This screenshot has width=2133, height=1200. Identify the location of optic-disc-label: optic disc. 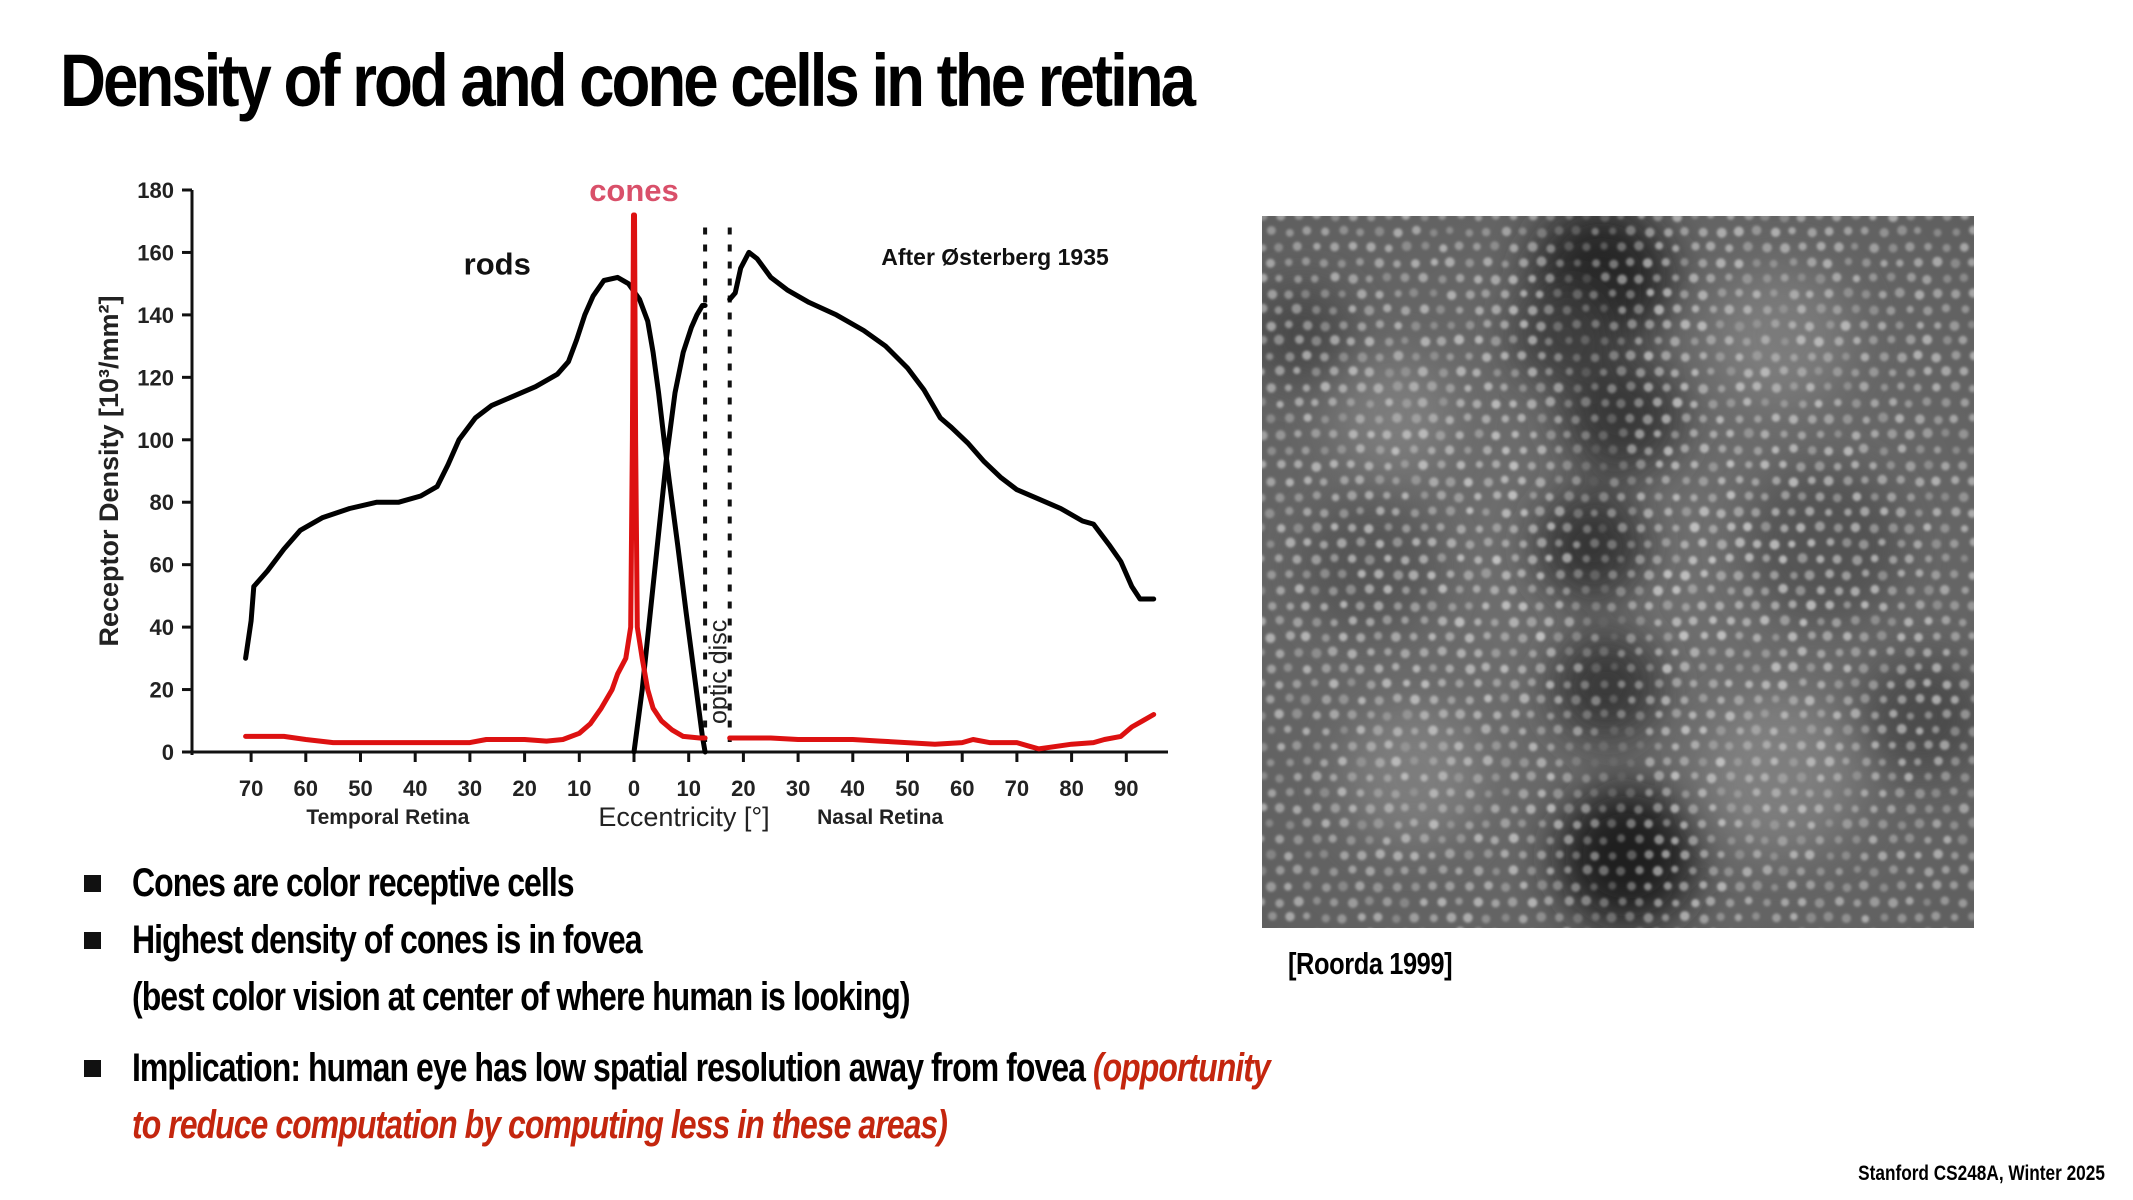
(718, 672).